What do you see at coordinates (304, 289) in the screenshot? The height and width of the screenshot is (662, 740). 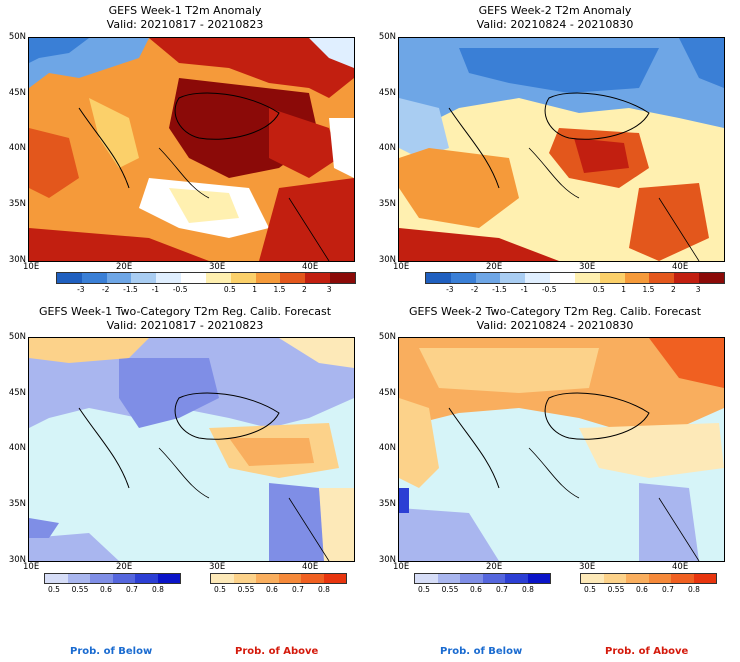 I see `anomaly-tick-label: 2` at bounding box center [304, 289].